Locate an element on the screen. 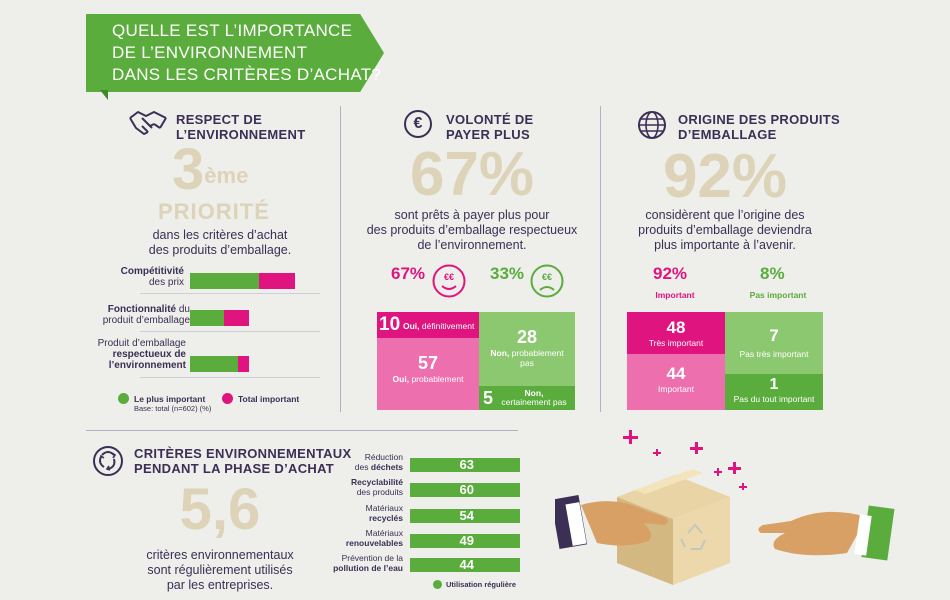 The width and height of the screenshot is (950, 600). happy-face-eyes: €€ is located at coordinates (448, 277).